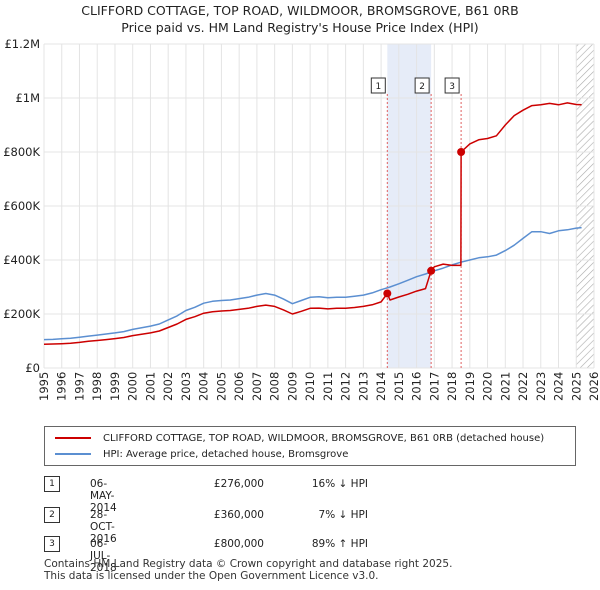 The width and height of the screenshot is (600, 590). Describe the element at coordinates (339, 544) in the screenshot. I see `transaction-hpi: 89% ↑ HPI` at that location.